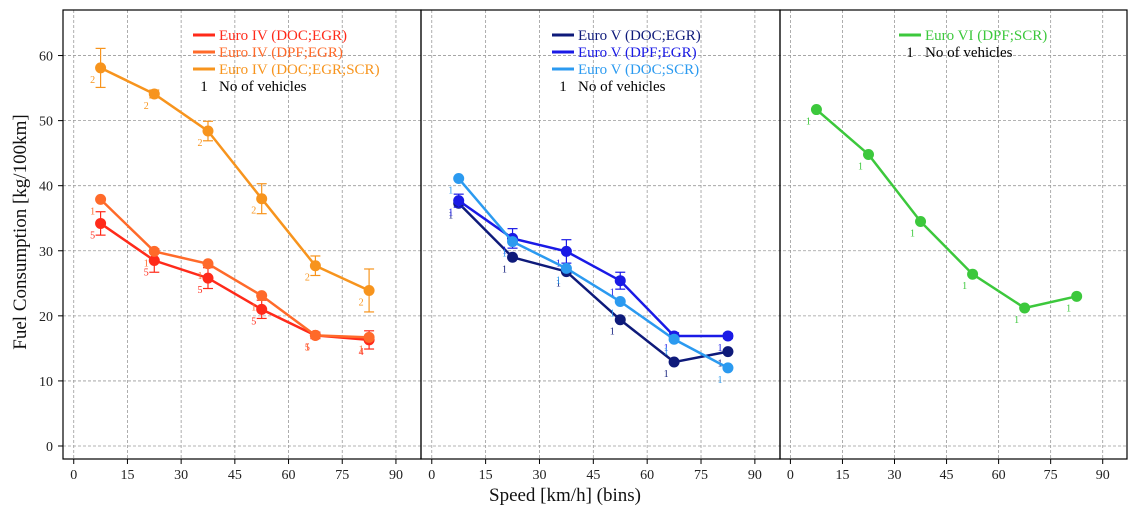  I want to click on y-tick-label: 30, so click(46, 252).